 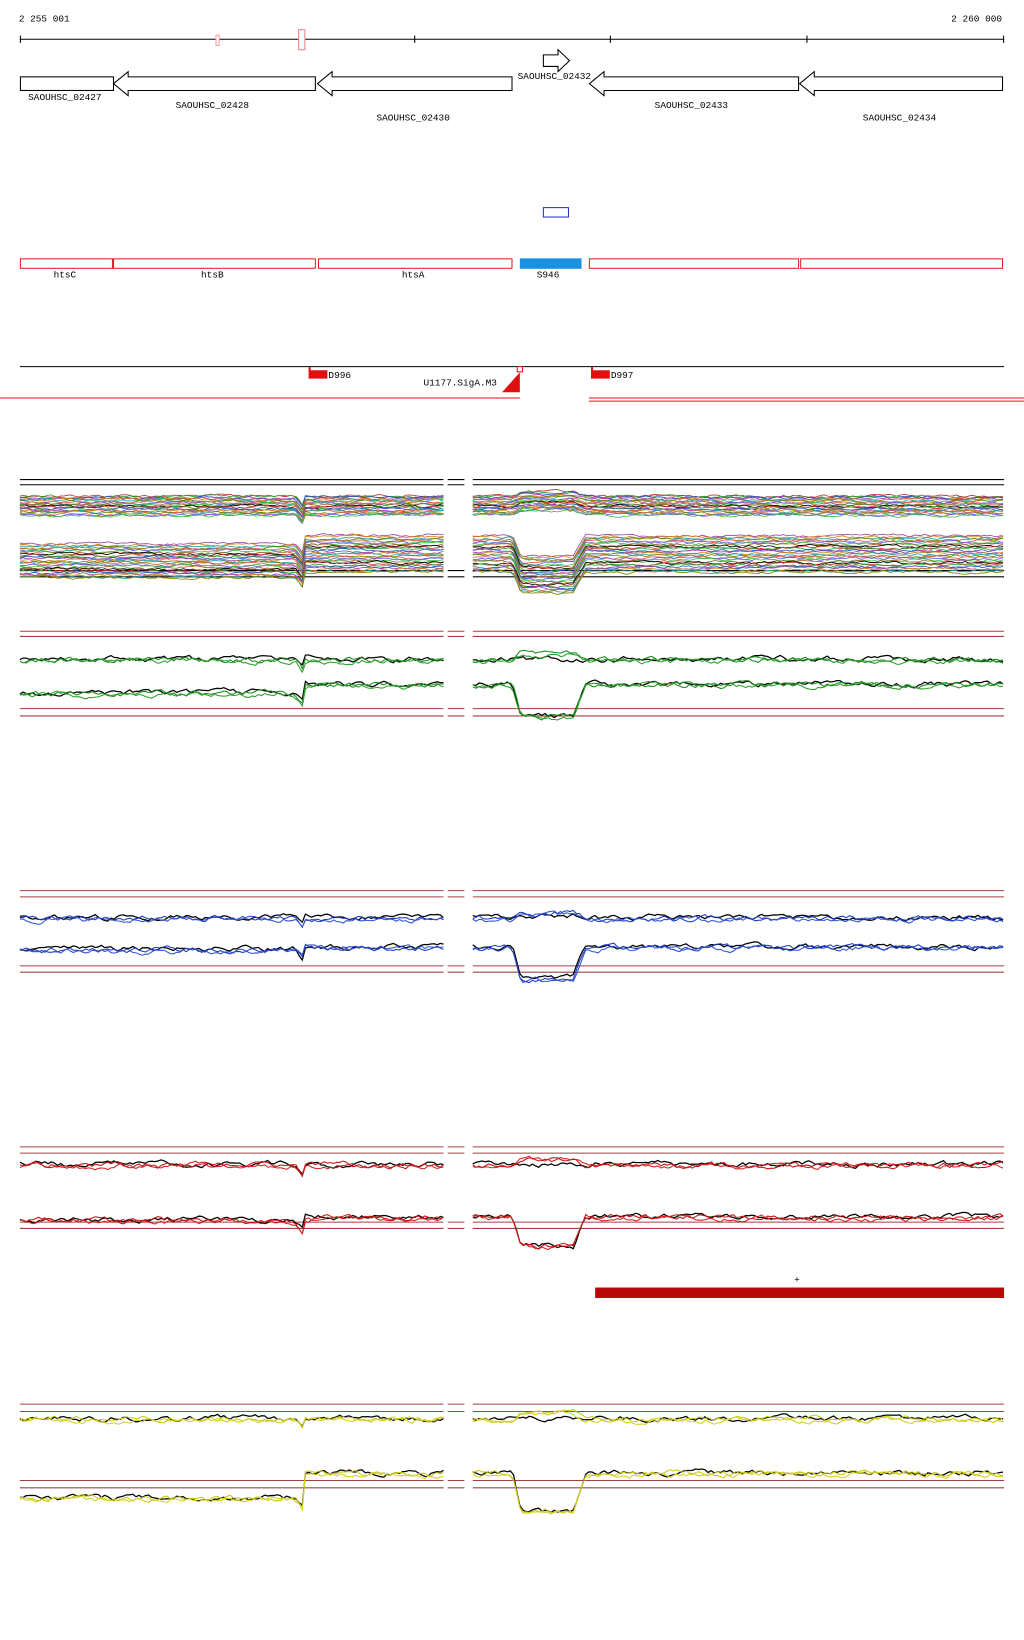 I want to click on gene-label: SAOUHSC_02430, so click(x=413, y=118).